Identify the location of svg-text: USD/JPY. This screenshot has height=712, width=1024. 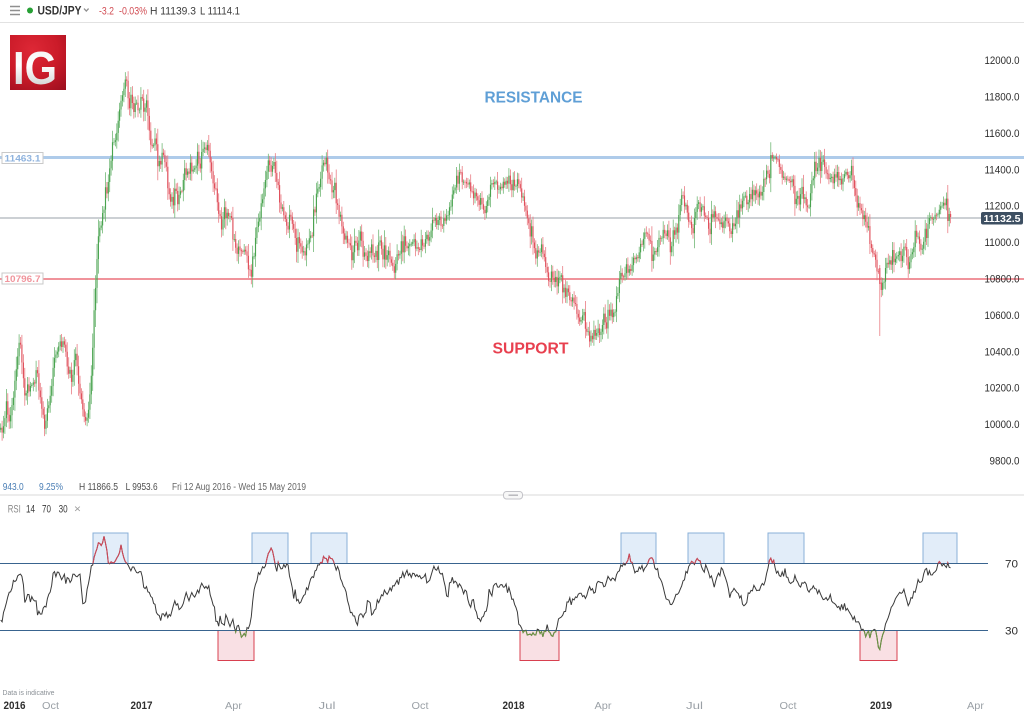
(60, 12).